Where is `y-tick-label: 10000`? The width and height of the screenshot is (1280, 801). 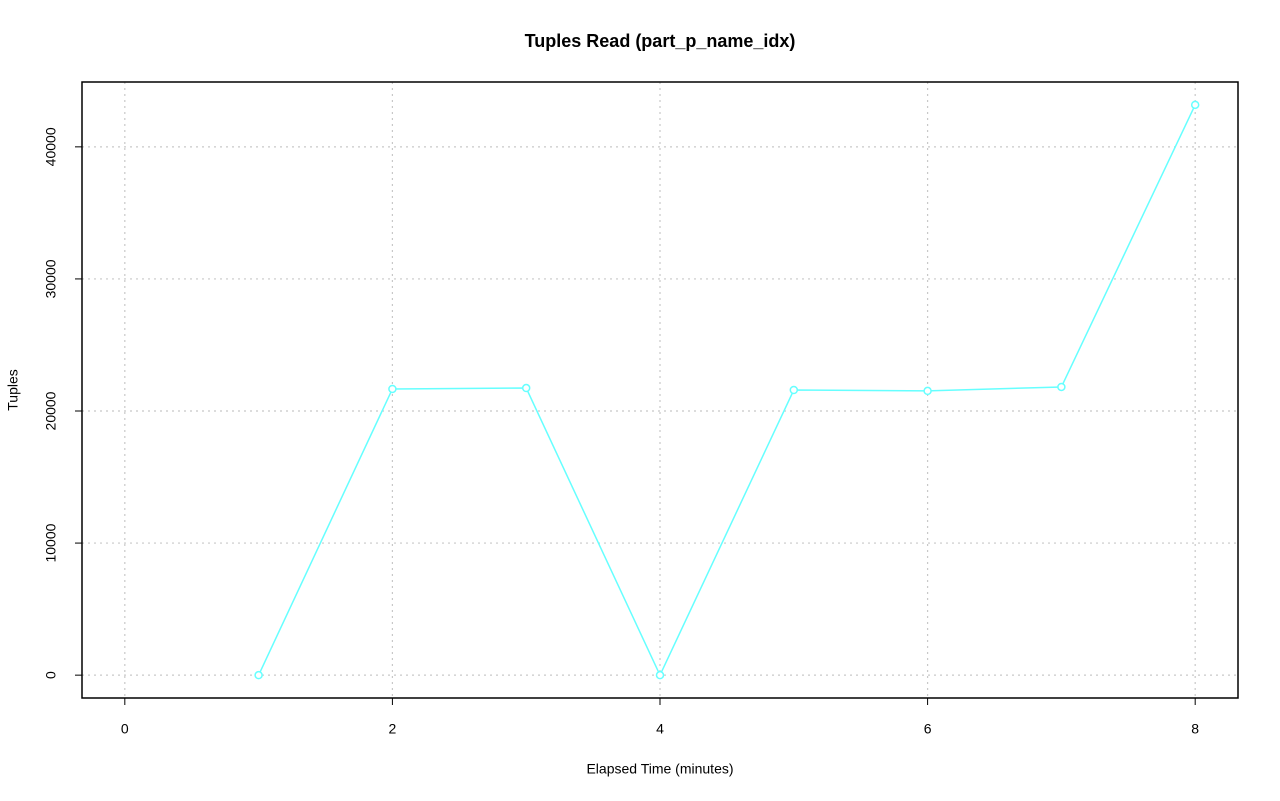 y-tick-label: 10000 is located at coordinates (51, 542).